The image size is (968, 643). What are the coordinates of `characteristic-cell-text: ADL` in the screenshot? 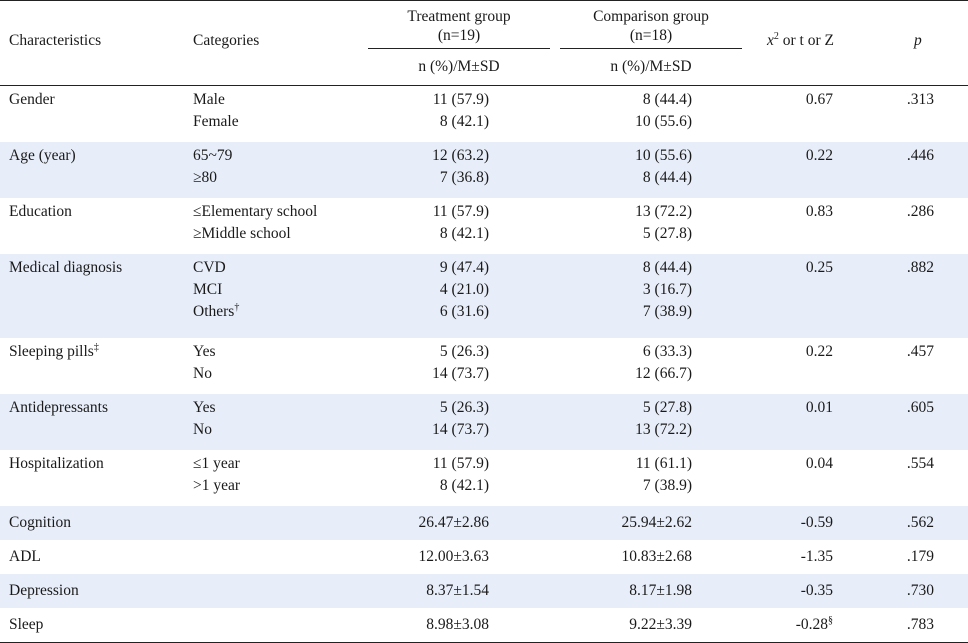 It's located at (25, 556).